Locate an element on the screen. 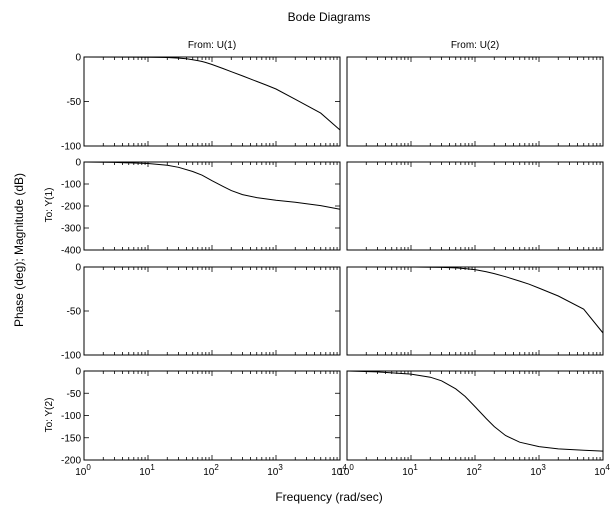 The width and height of the screenshot is (610, 507). panel-r3-c1: 10⁰ 10¹ 10² 10³ 10⁴ is located at coordinates (474, 424).